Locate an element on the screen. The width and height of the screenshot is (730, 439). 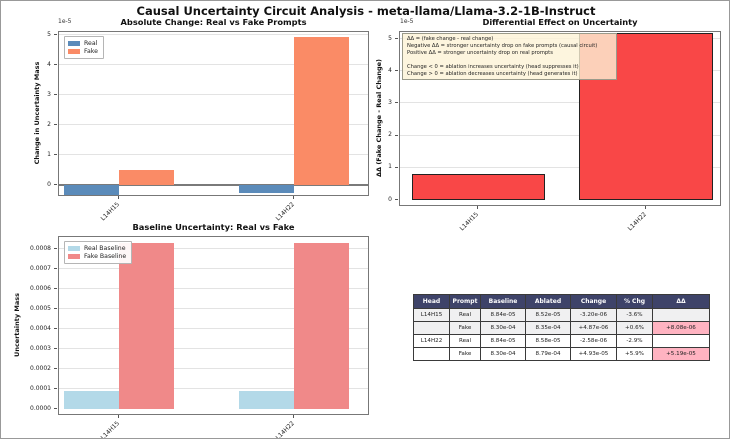
table-cell: -3.20e-06 is located at coordinates (593, 315).